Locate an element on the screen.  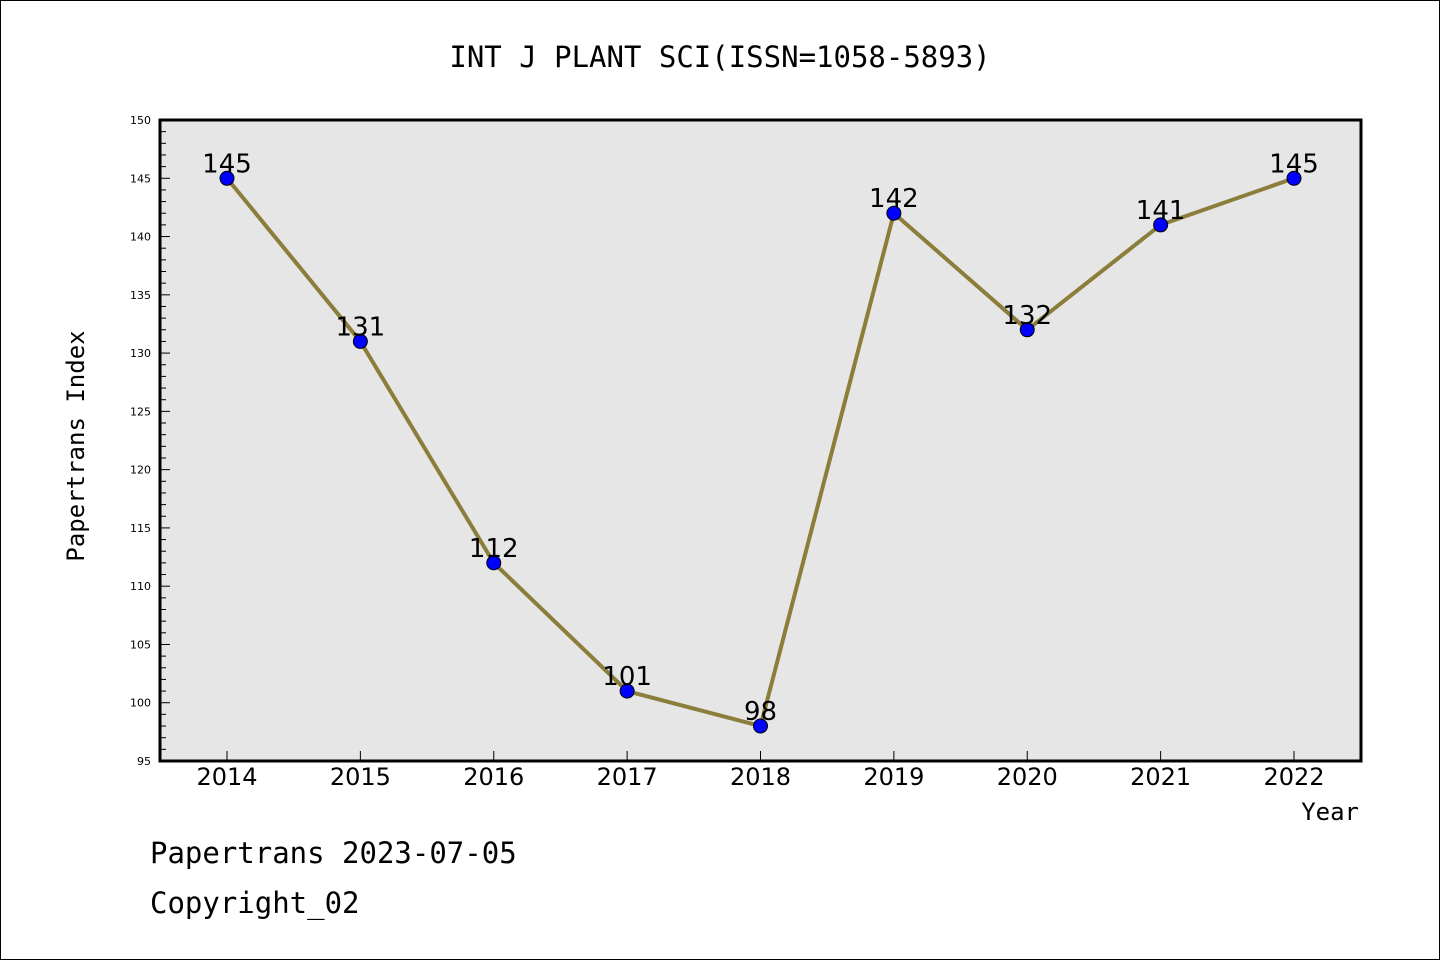
y-tick-label: 110 is located at coordinates (140, 586).